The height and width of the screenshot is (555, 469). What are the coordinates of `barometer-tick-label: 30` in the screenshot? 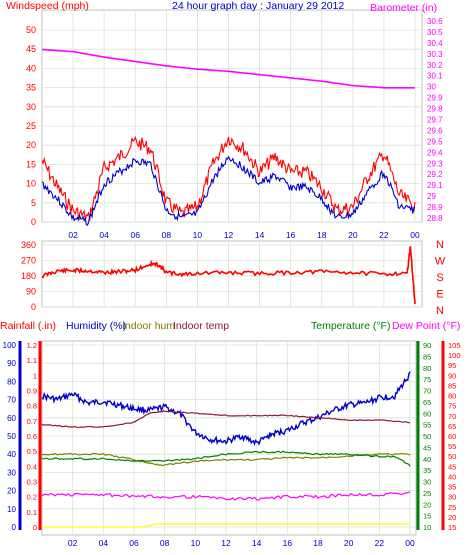 It's located at (431, 87).